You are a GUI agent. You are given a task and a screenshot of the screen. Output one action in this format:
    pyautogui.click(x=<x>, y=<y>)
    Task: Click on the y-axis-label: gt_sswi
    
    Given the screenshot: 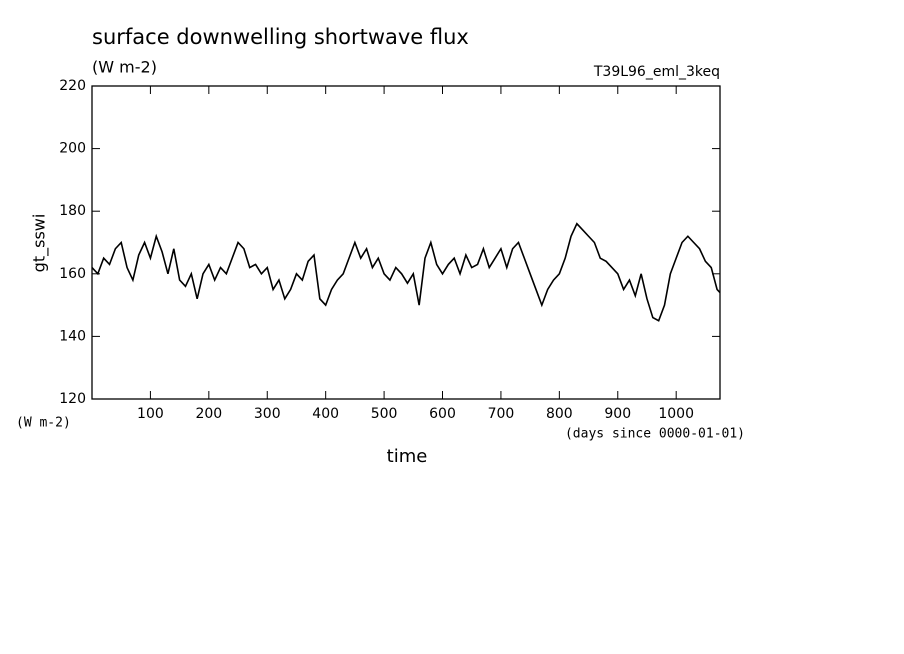 What is the action you would take?
    pyautogui.click(x=40, y=243)
    